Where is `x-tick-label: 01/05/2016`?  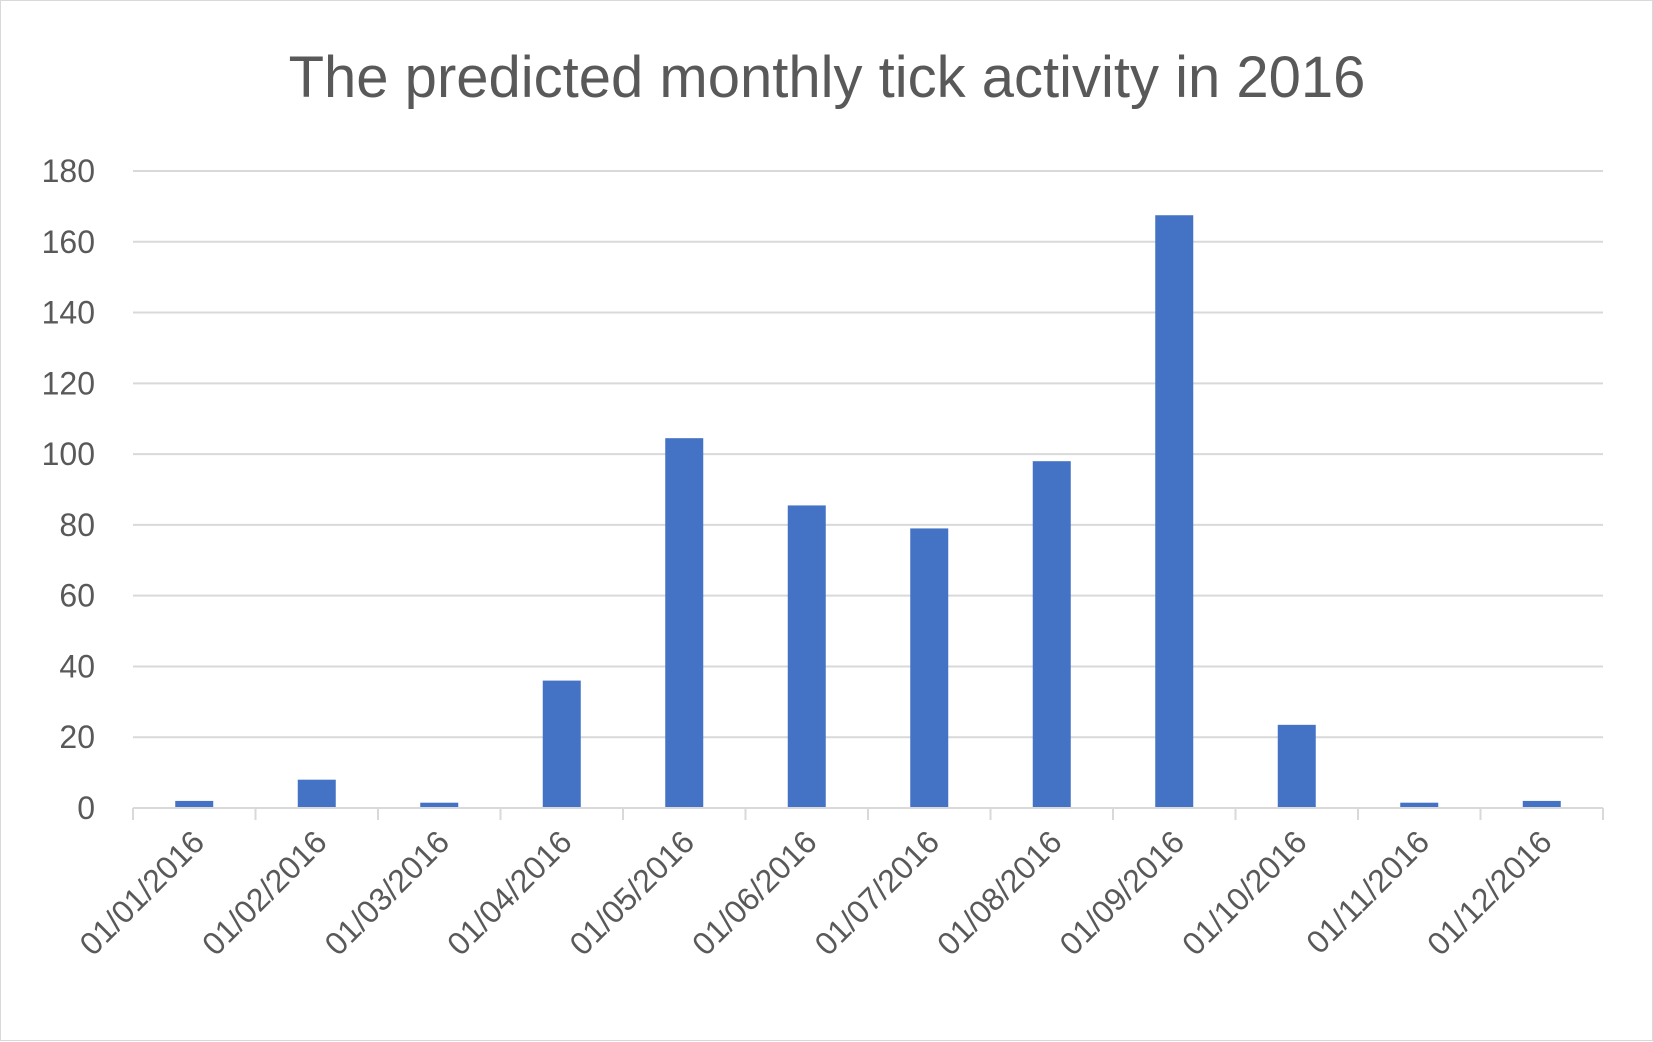 x-tick-label: 01/05/2016 is located at coordinates (631, 892).